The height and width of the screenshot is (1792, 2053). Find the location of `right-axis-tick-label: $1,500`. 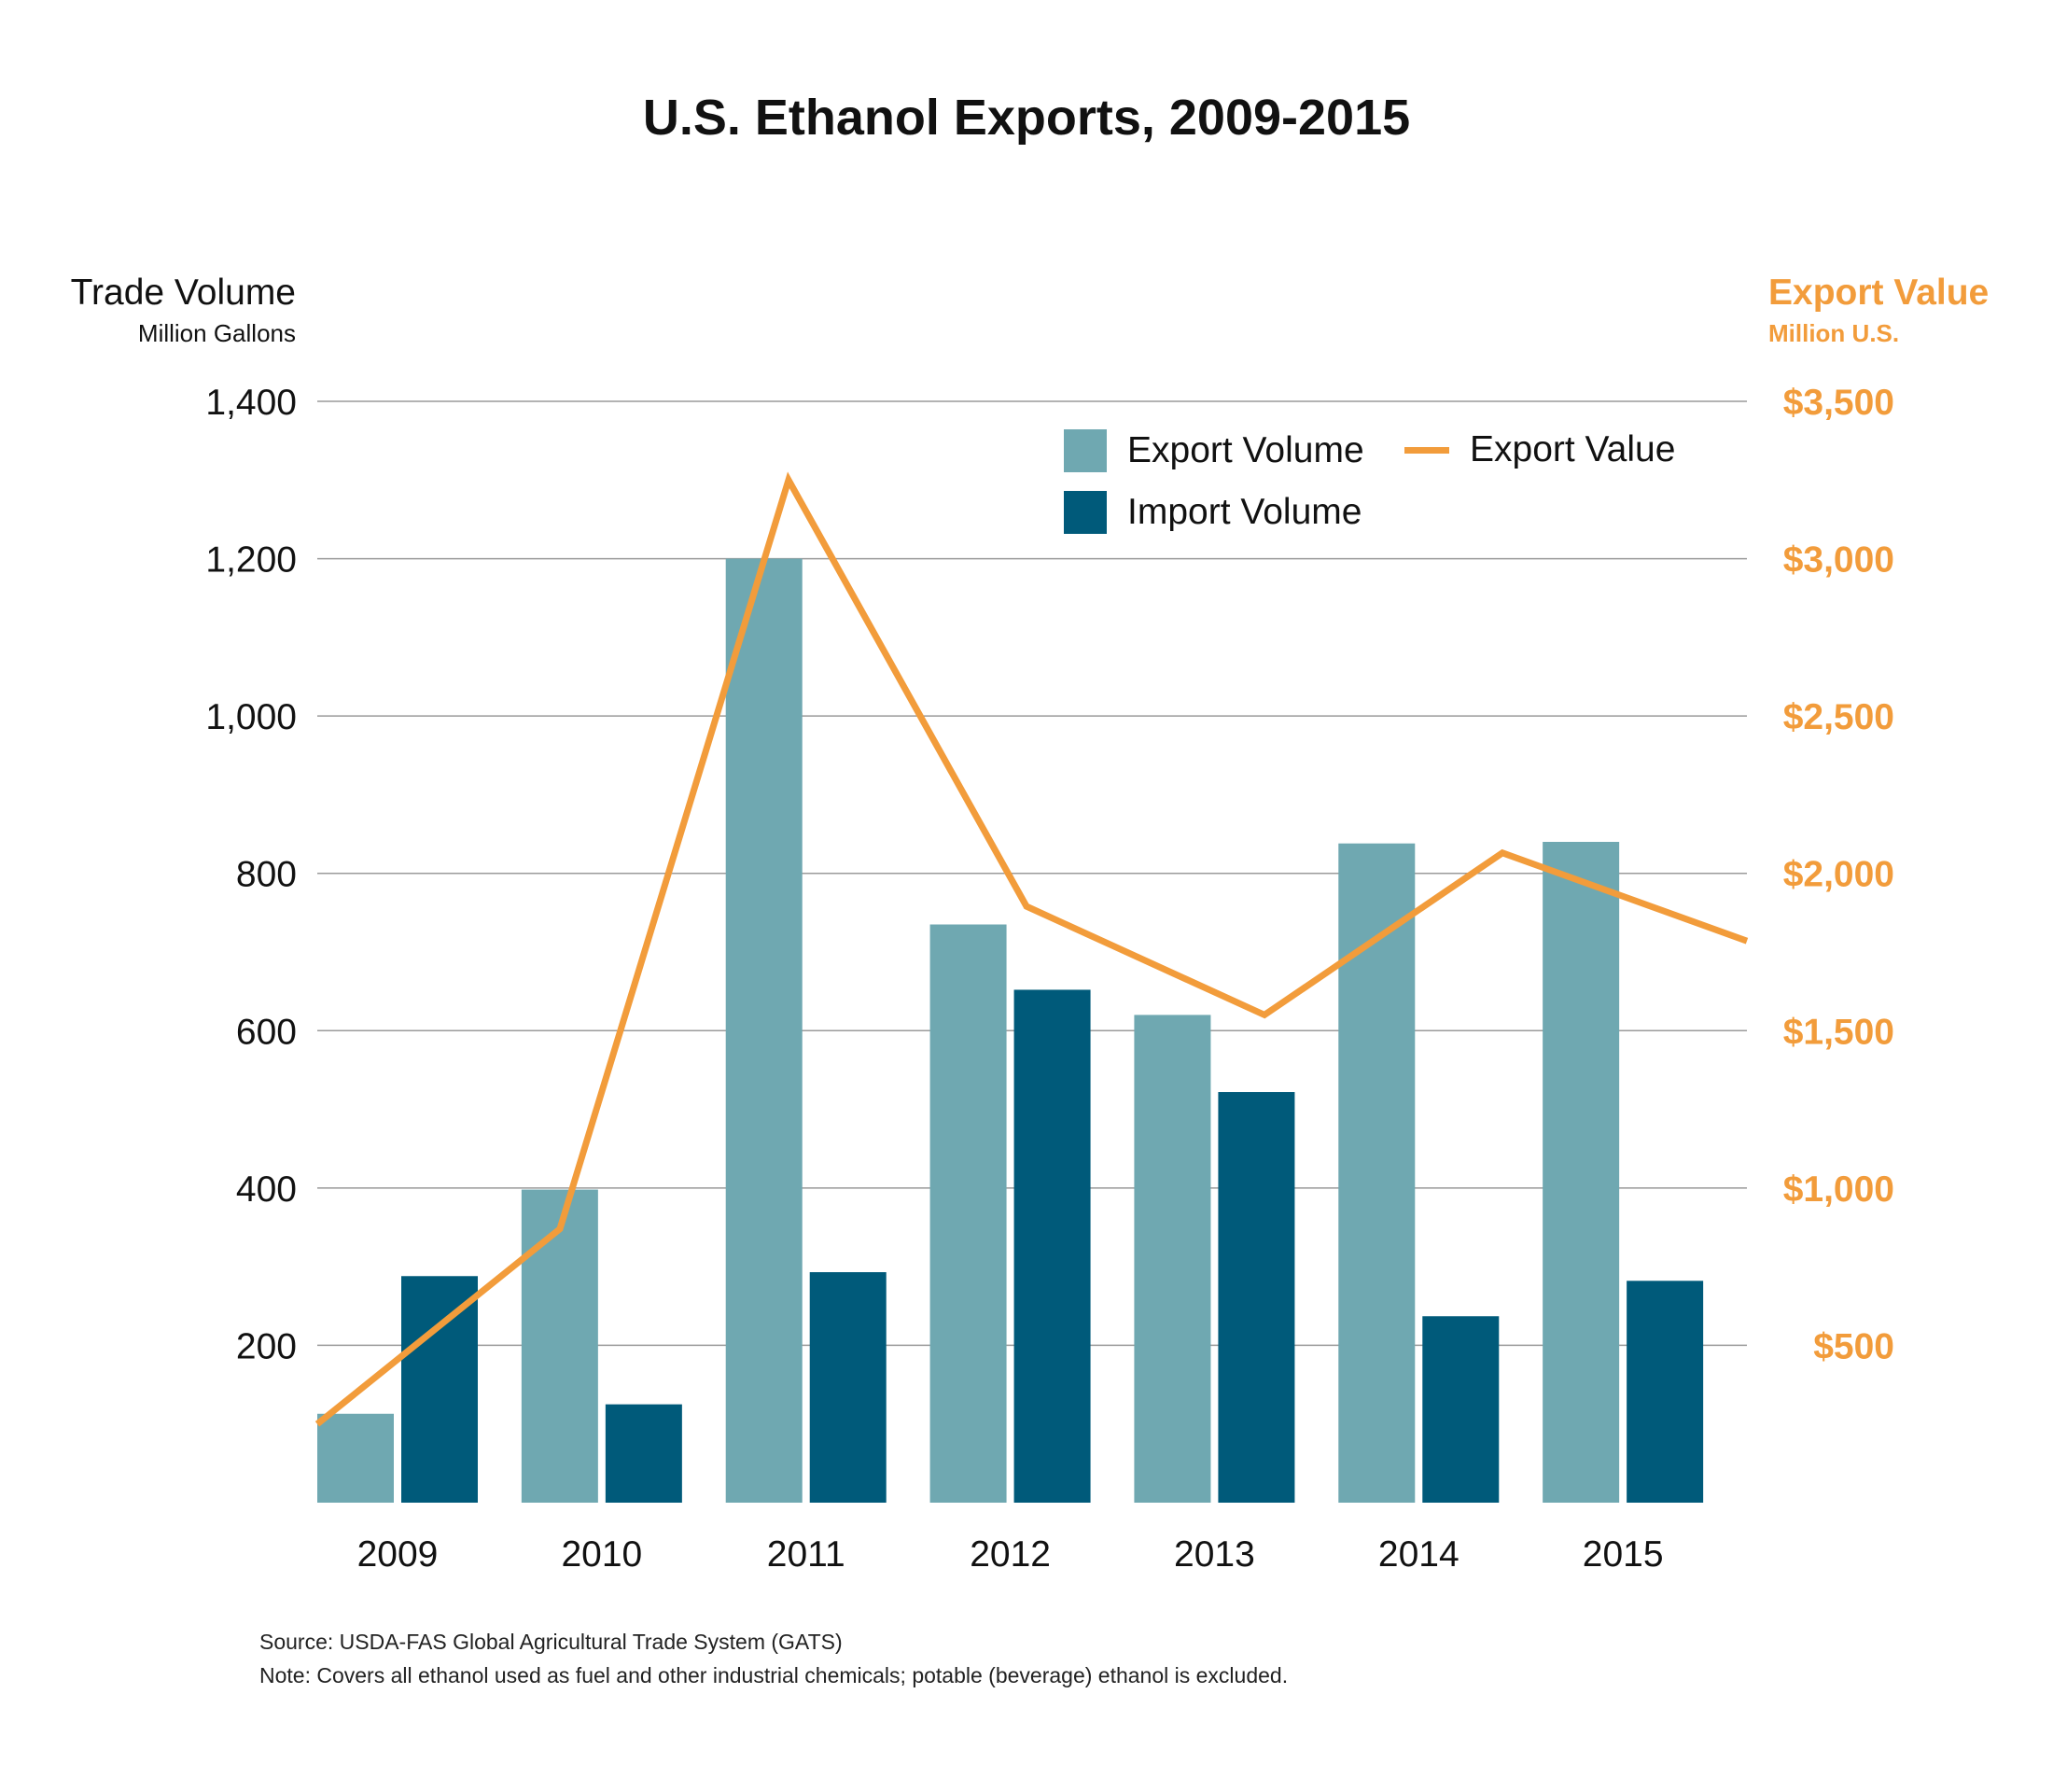

right-axis-tick-label: $1,500 is located at coordinates (1838, 1032).